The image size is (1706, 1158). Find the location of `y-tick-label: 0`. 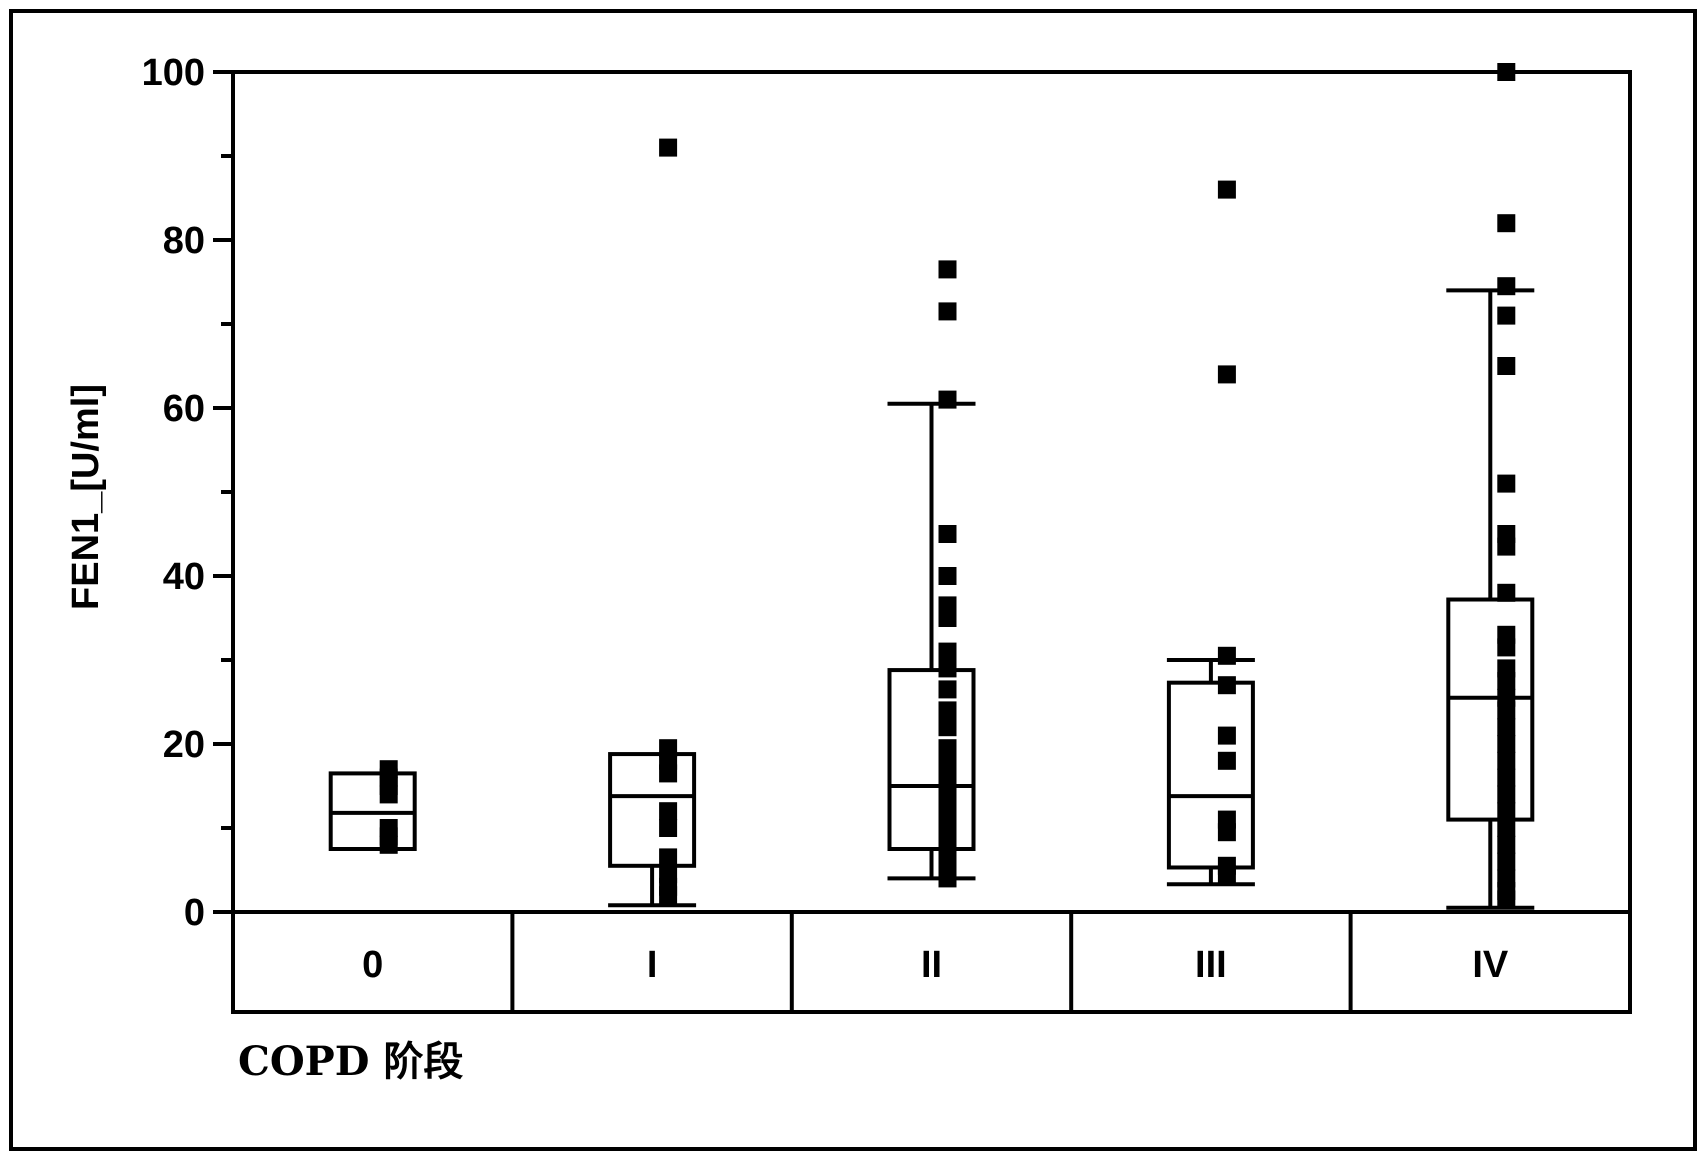

y-tick-label: 0 is located at coordinates (194, 913).